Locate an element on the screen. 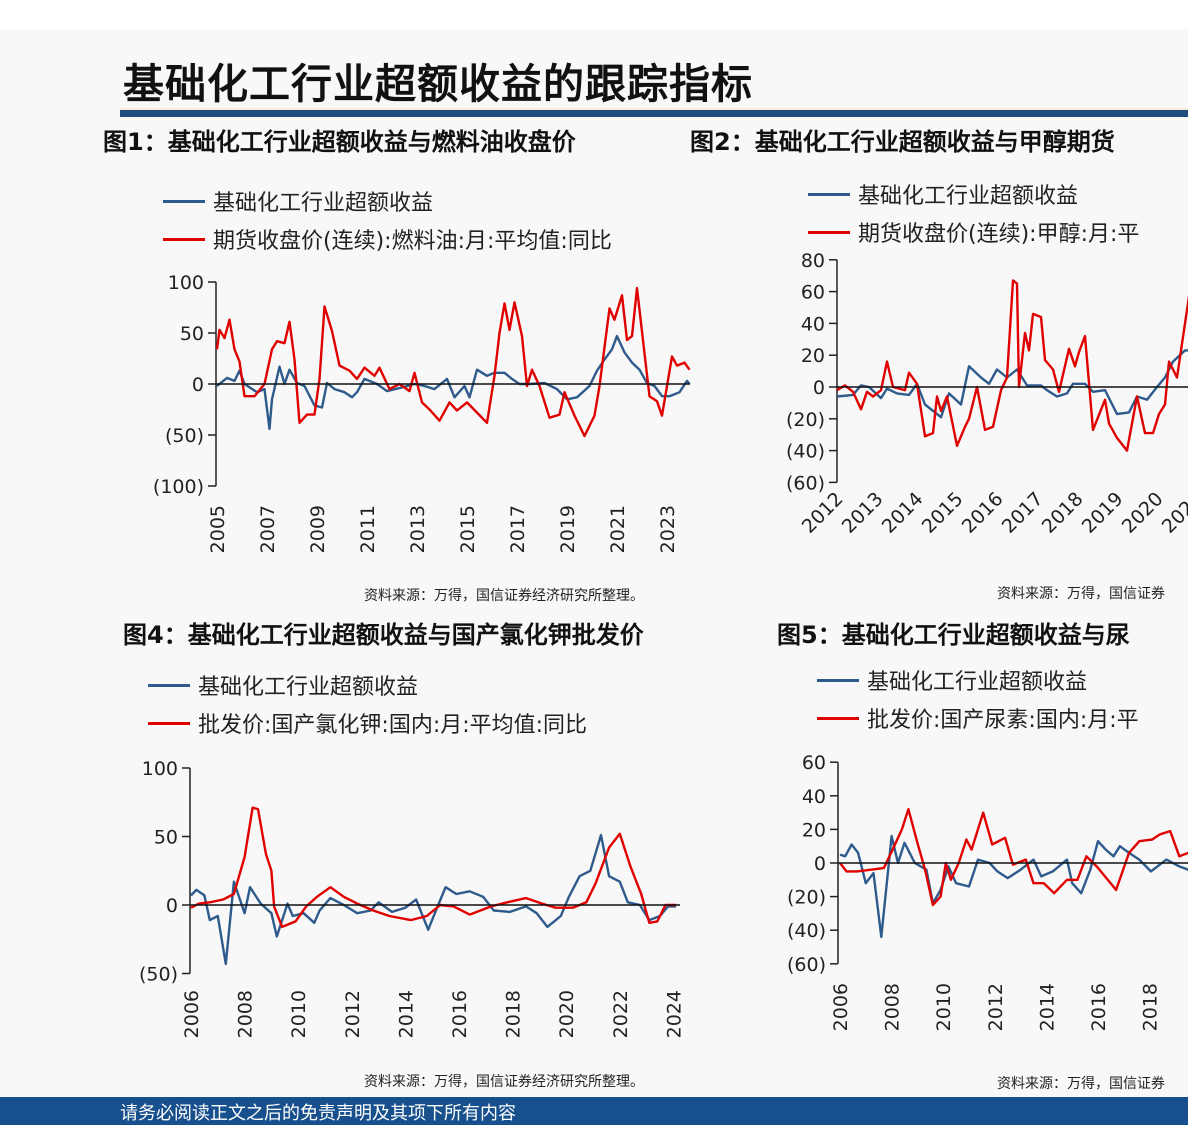 Image resolution: width=1188 pixels, height=1125 pixels. fig5-title: 图5：基础化工行业超额收益与尿 is located at coordinates (953, 635).